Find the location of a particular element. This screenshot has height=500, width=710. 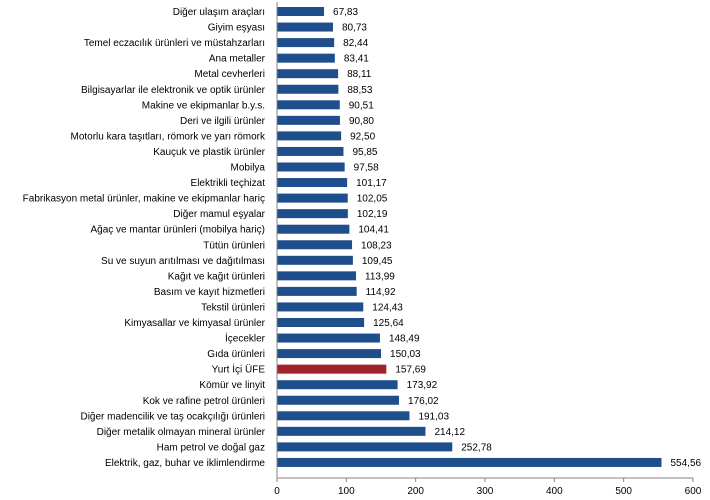

value-label: 108,23 is located at coordinates (376, 245).